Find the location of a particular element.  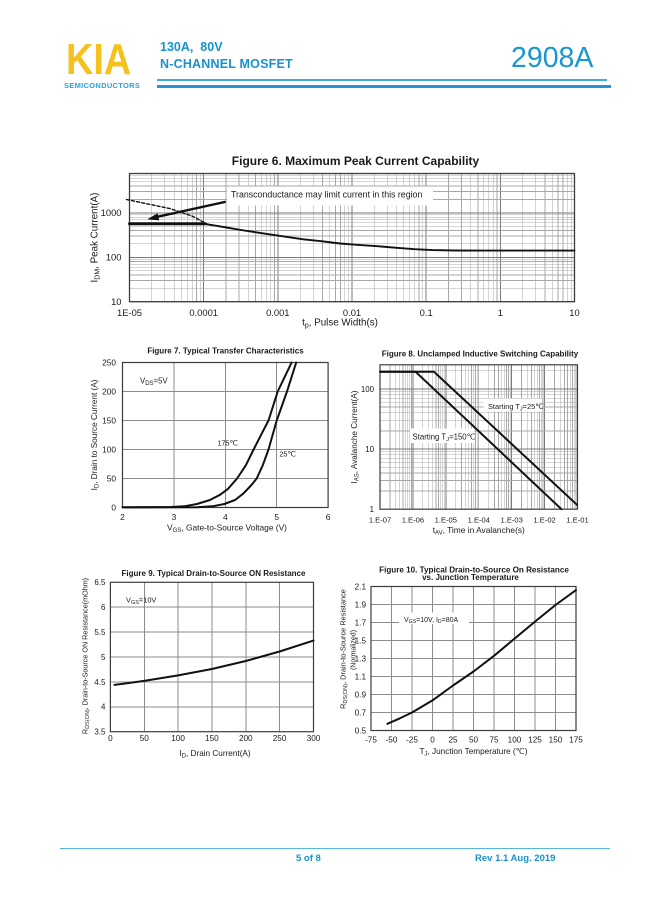

svg-text: 1.5 is located at coordinates (361, 641).